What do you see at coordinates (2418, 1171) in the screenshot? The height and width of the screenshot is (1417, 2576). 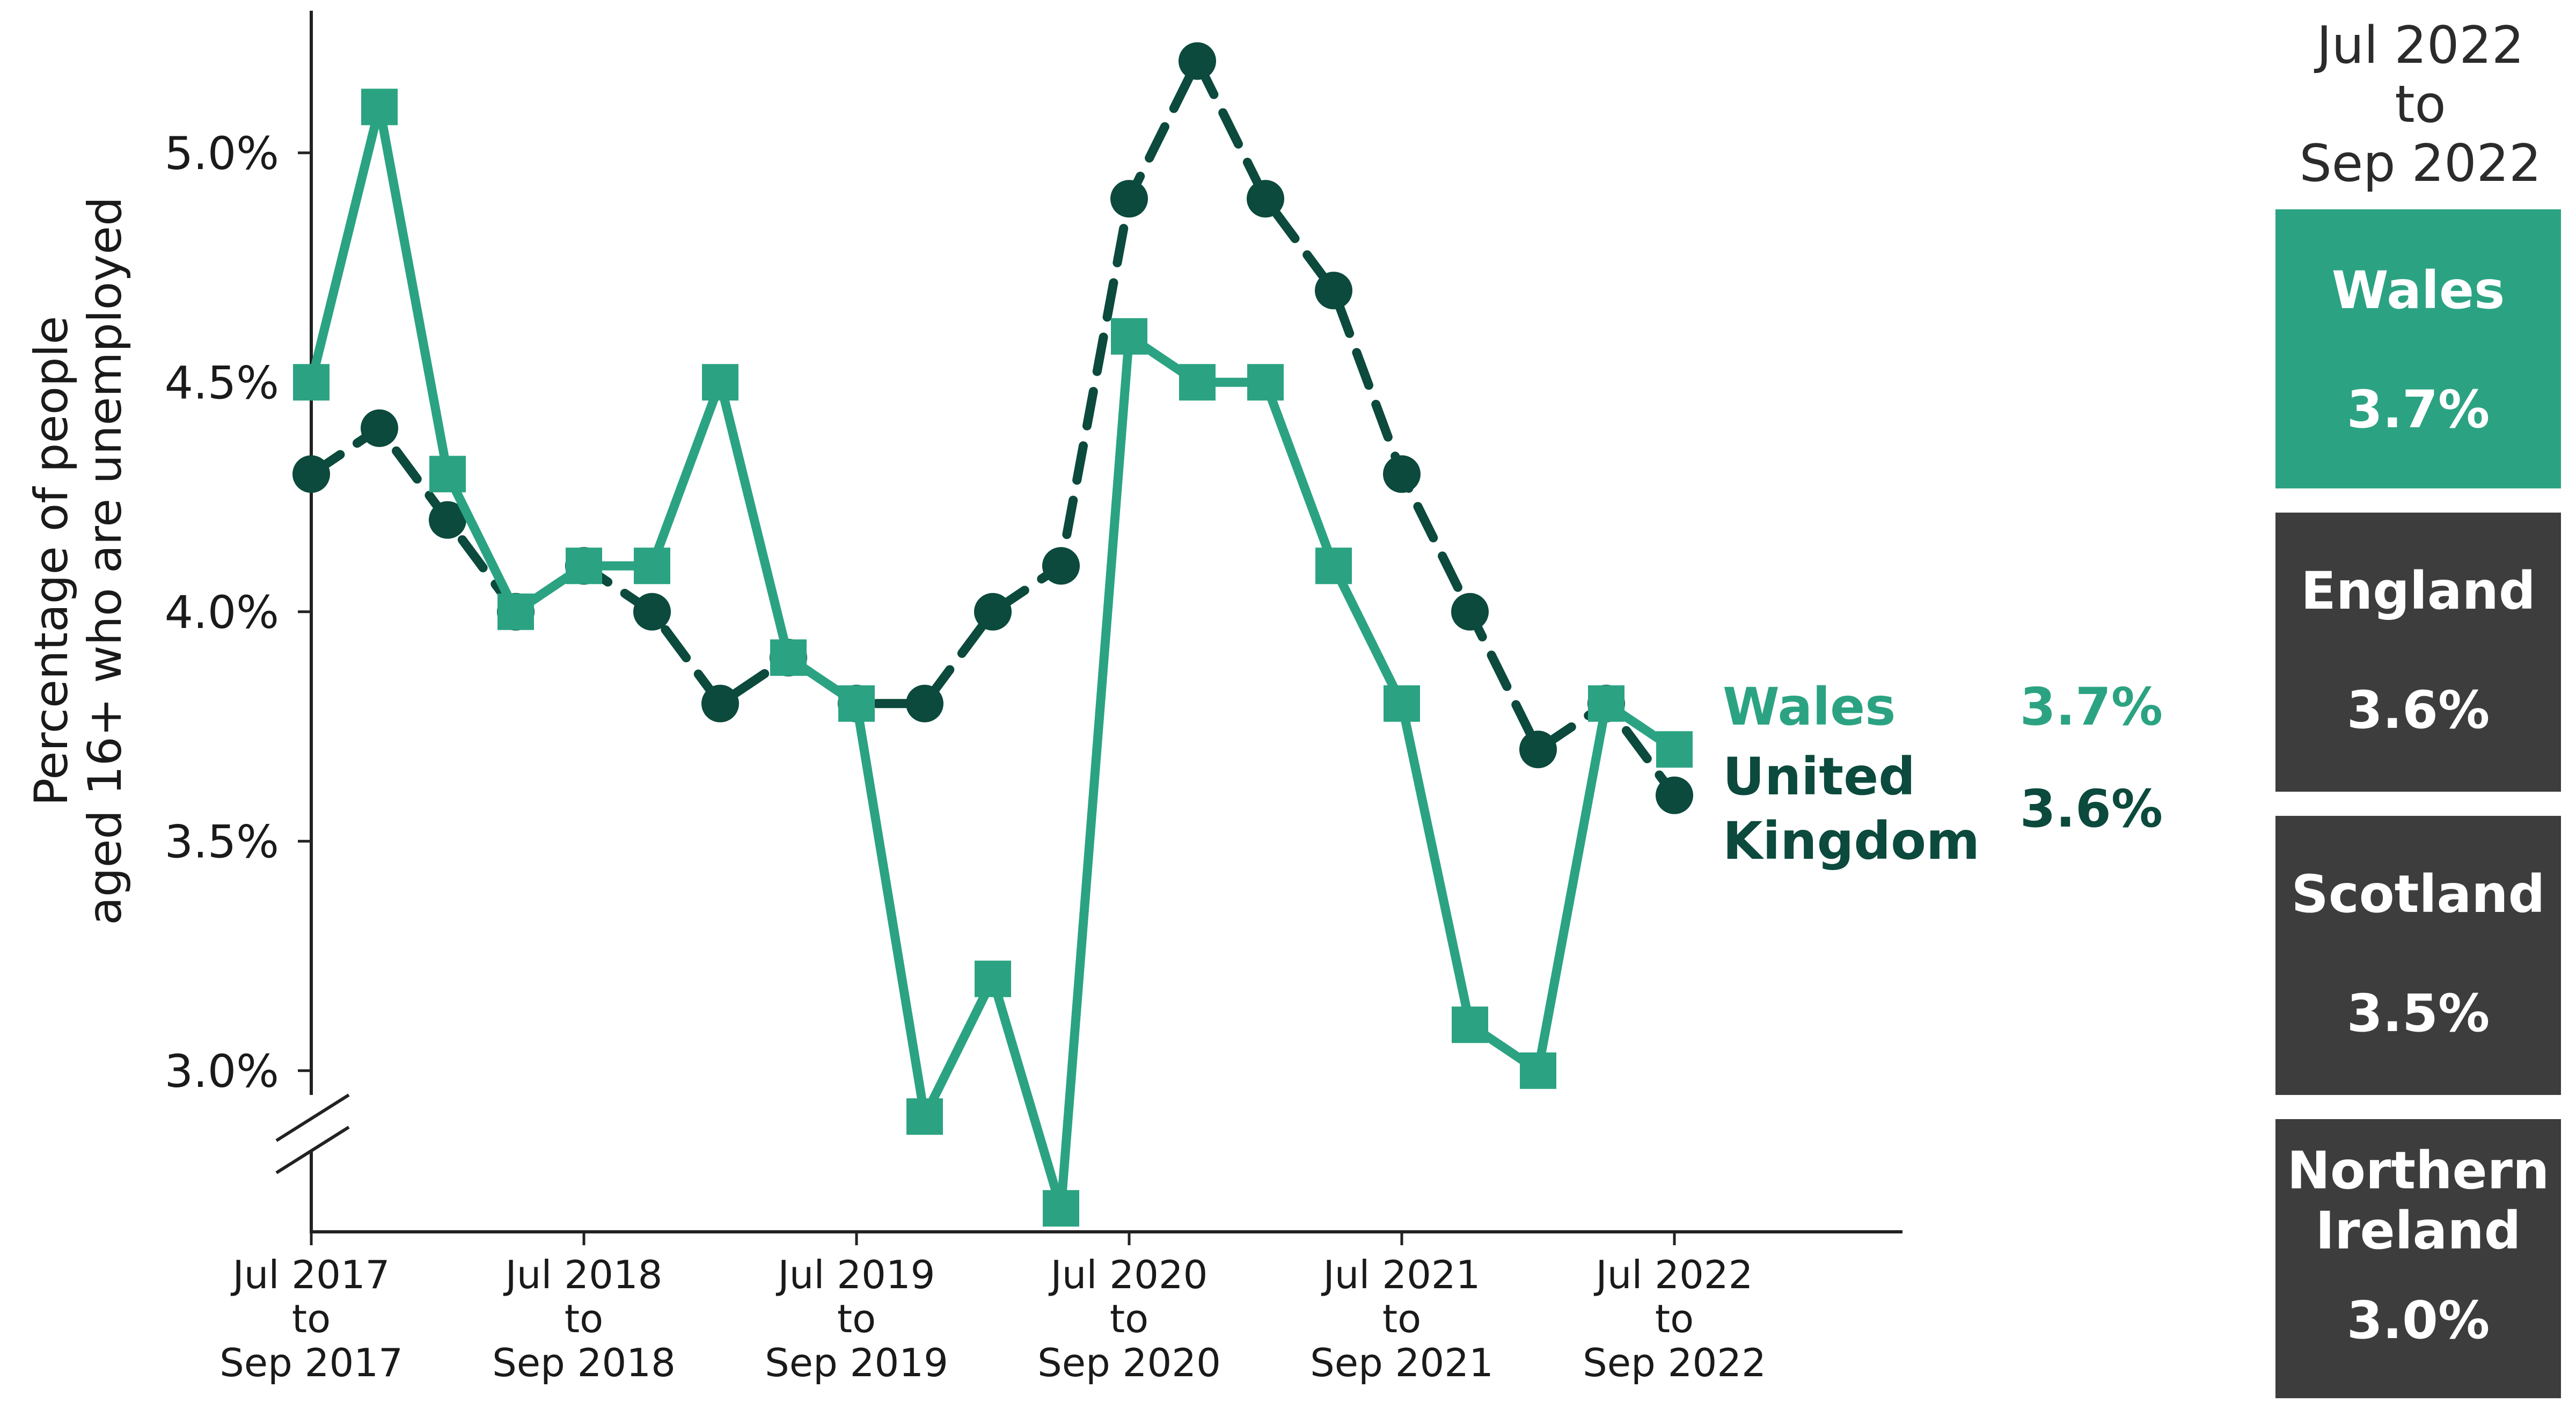 I see `card-northern-ireland-name-line-1: Northern` at bounding box center [2418, 1171].